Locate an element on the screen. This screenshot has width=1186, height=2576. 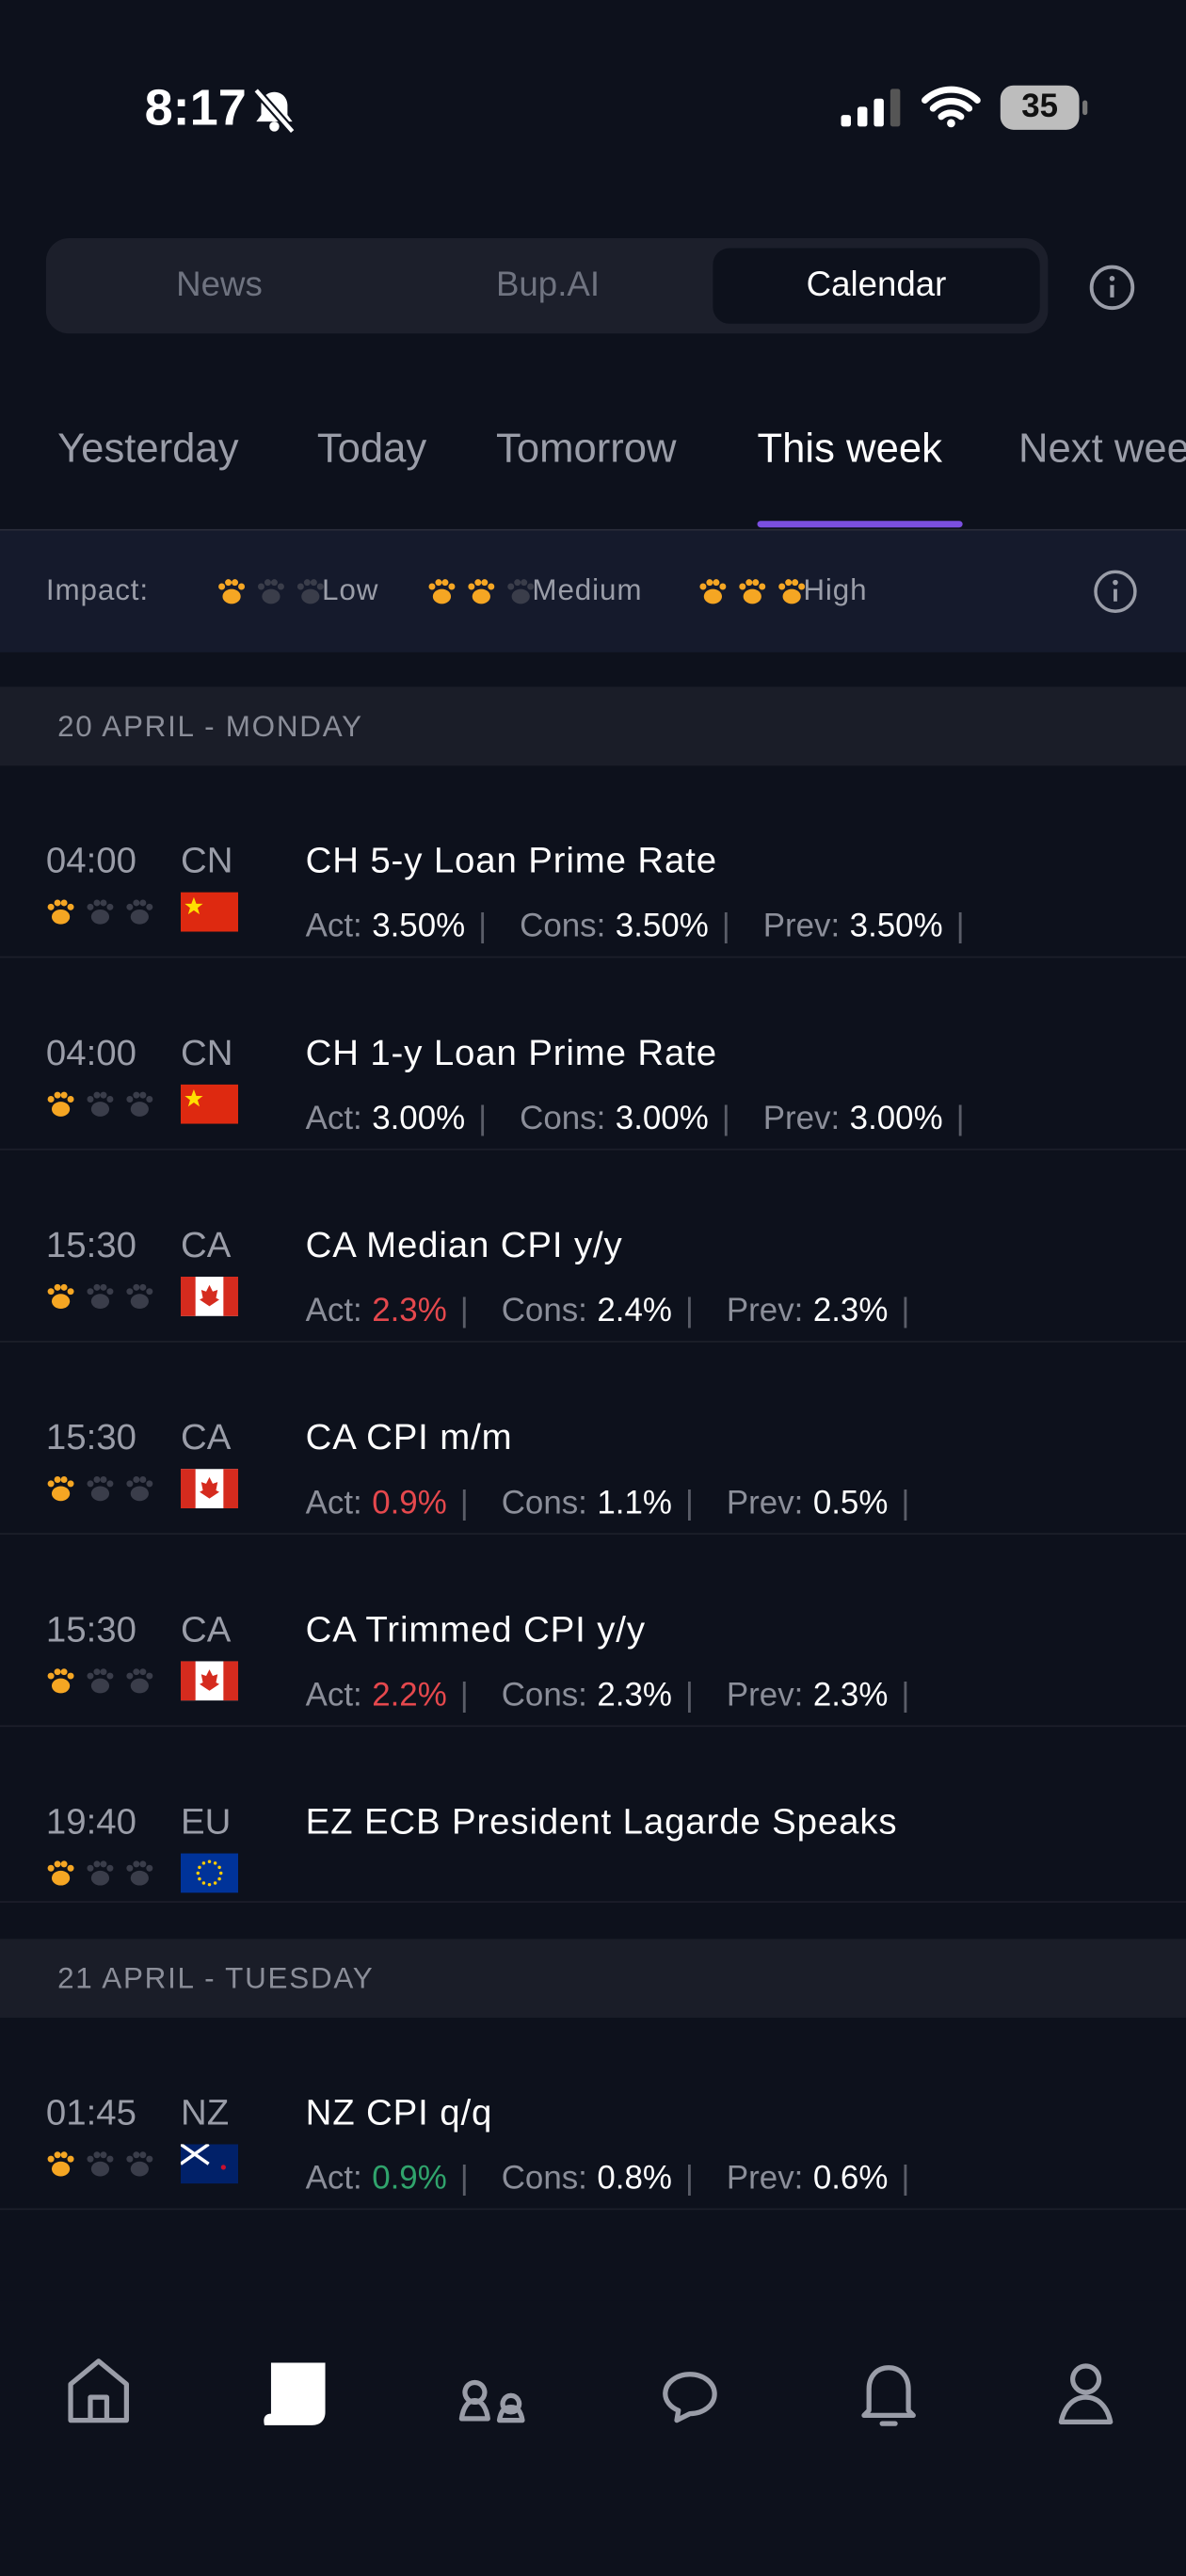
day-tab: This week is located at coordinates (849, 448).